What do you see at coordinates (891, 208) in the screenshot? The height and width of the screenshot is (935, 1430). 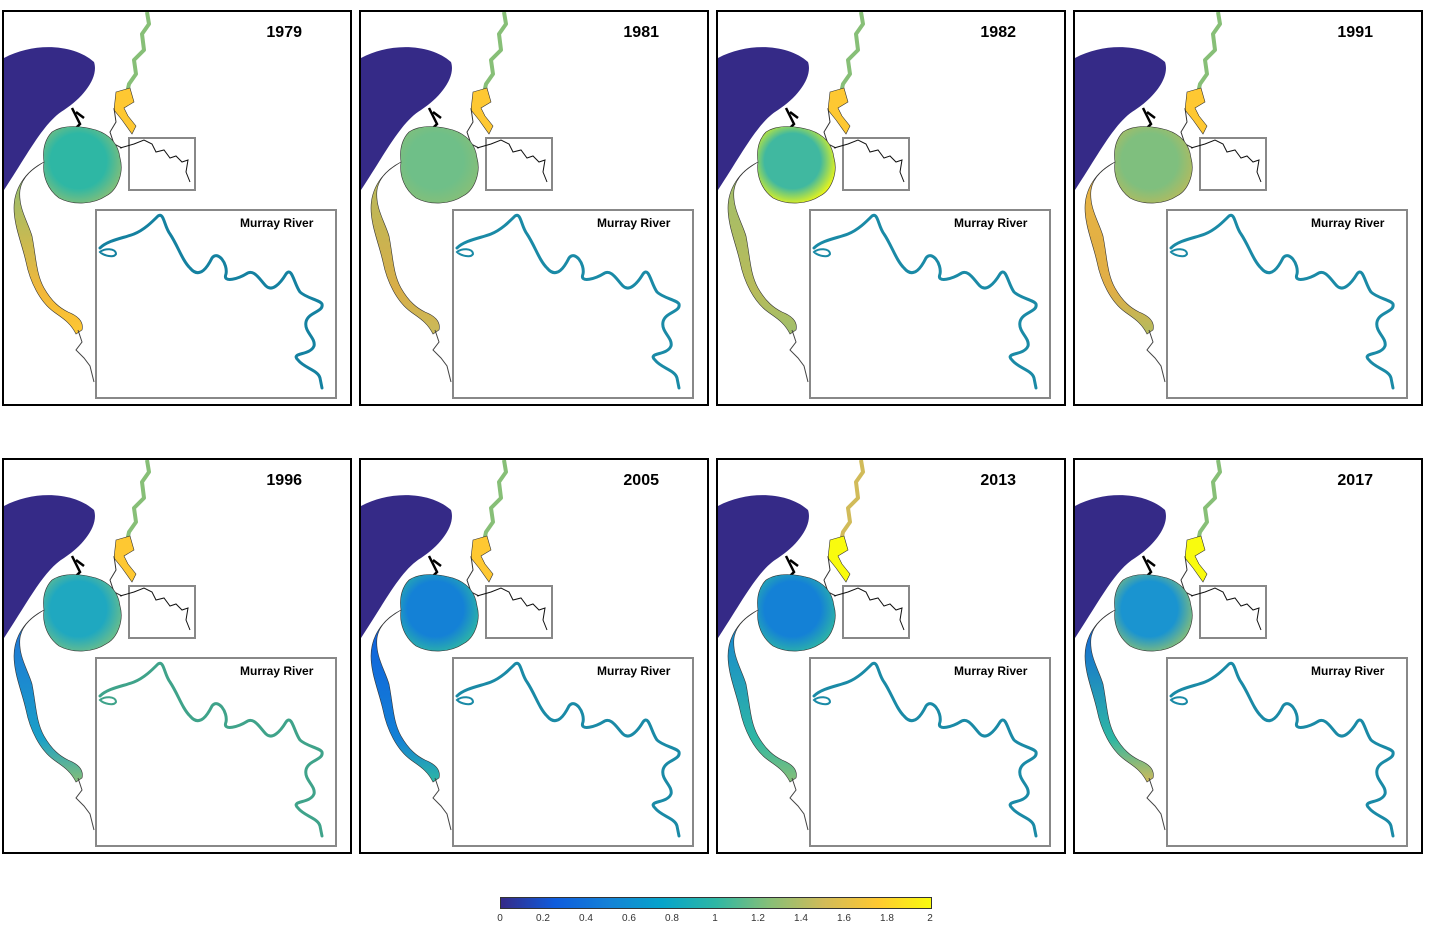 I see `map-panel-1982: 1982 Murray River` at bounding box center [891, 208].